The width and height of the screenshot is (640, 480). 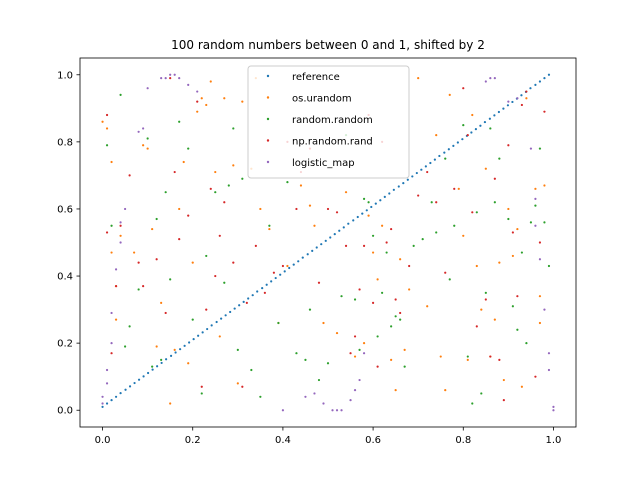 What do you see at coordinates (268, 119) in the screenshot?
I see `legend-marker` at bounding box center [268, 119].